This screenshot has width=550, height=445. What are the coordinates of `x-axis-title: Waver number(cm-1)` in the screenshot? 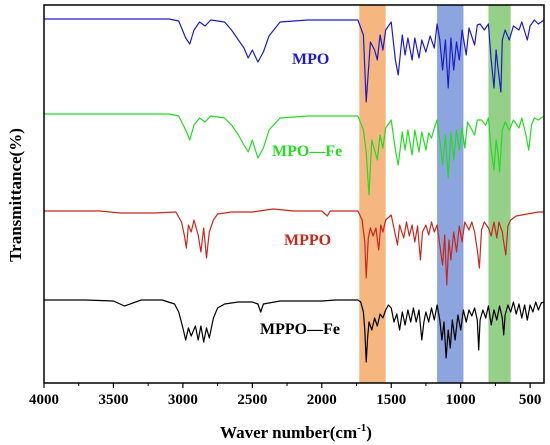 It's located at (296, 432).